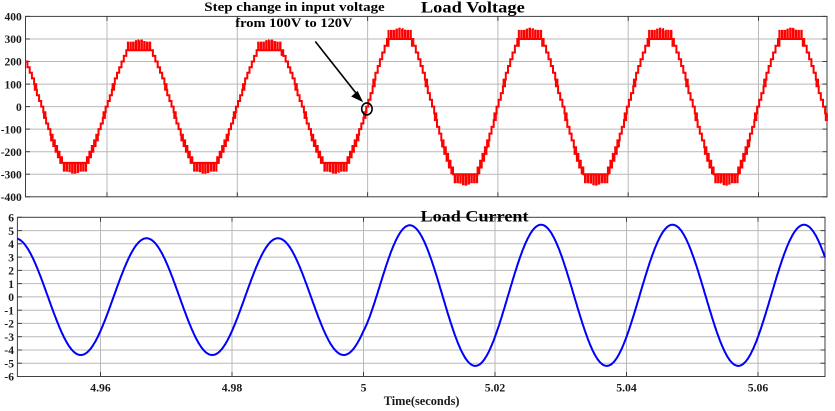 Image resolution: width=835 pixels, height=411 pixels. What do you see at coordinates (11, 258) in the screenshot?
I see `svg-text: 3` at bounding box center [11, 258].